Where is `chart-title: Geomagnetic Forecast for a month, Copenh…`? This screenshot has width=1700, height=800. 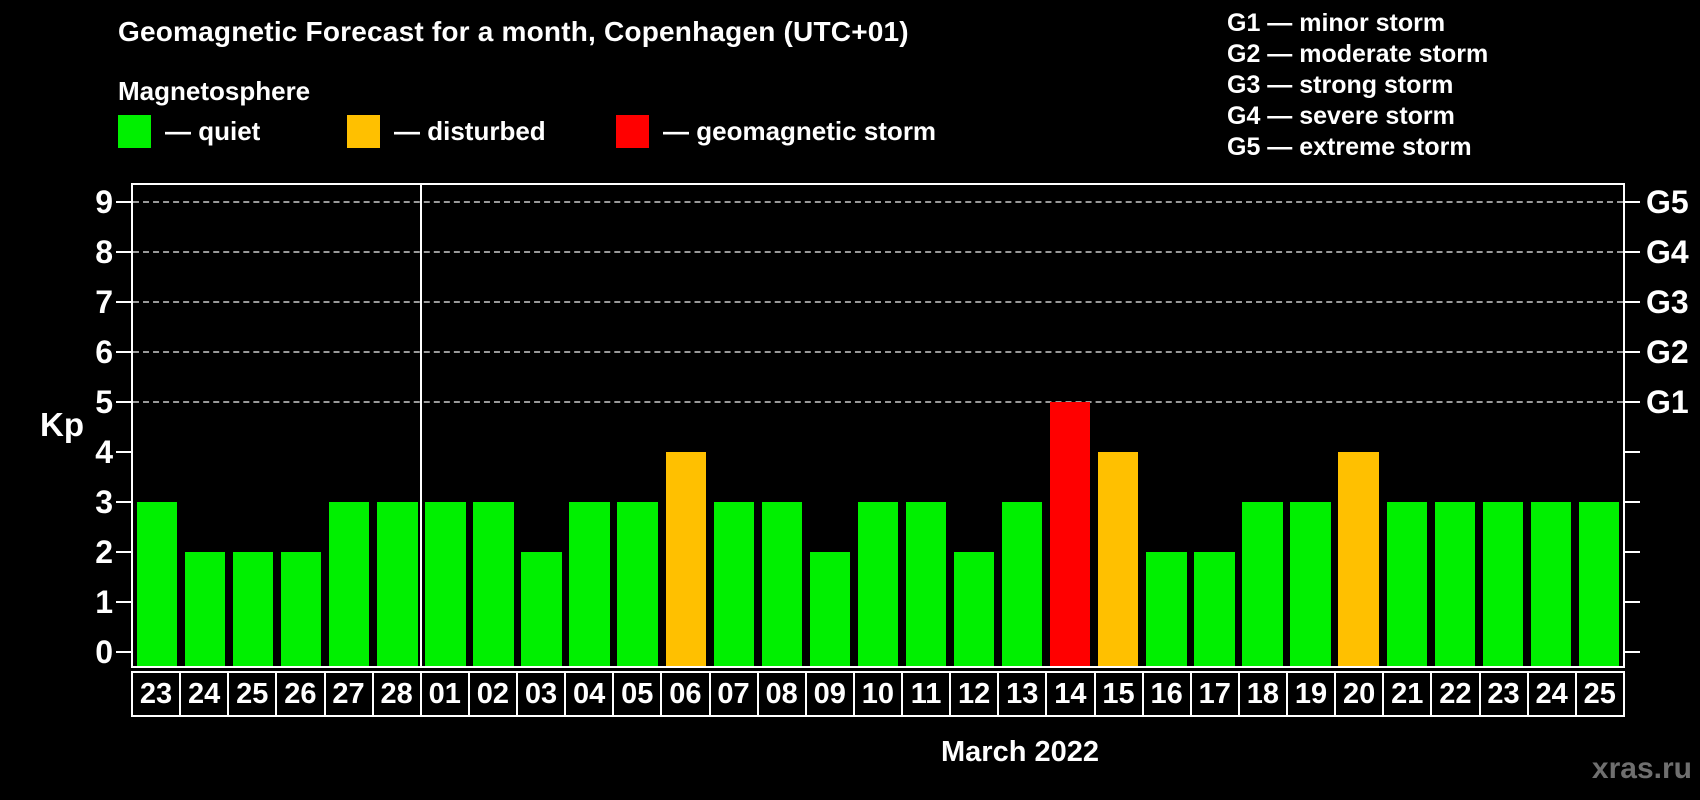
chart-title: Geomagnetic Forecast for a month, Copenh… is located at coordinates (513, 31).